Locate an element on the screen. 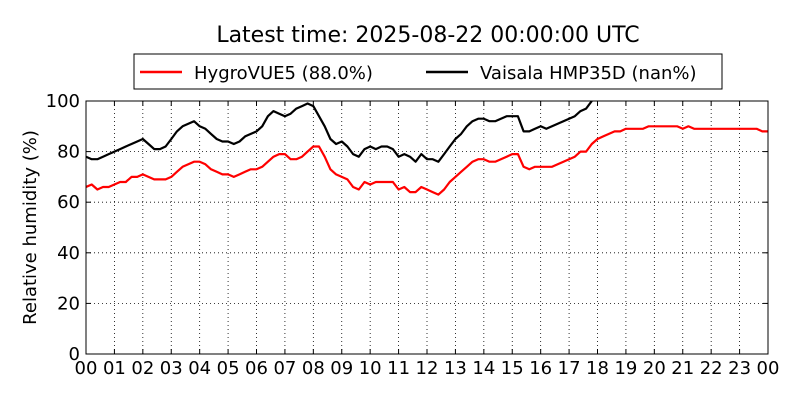 The image size is (800, 405). x-tick-label: 03 is located at coordinates (171, 368).